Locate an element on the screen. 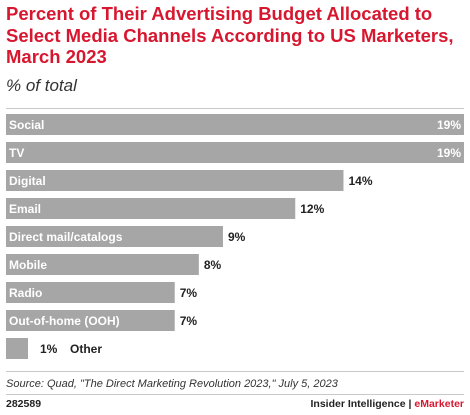 This screenshot has height=415, width=470. bar-other is located at coordinates (17, 348).